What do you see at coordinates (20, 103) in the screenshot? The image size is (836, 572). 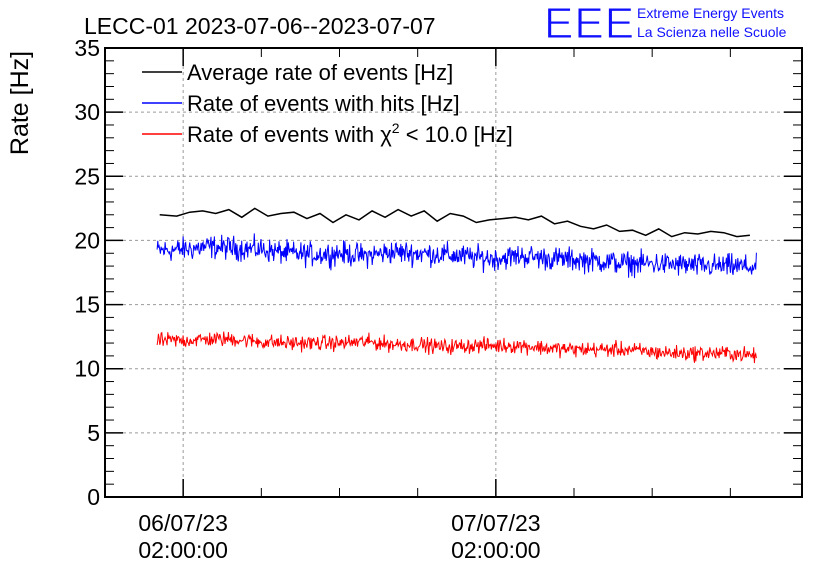 I see `y-axis-label: Rate [Hz]` at bounding box center [20, 103].